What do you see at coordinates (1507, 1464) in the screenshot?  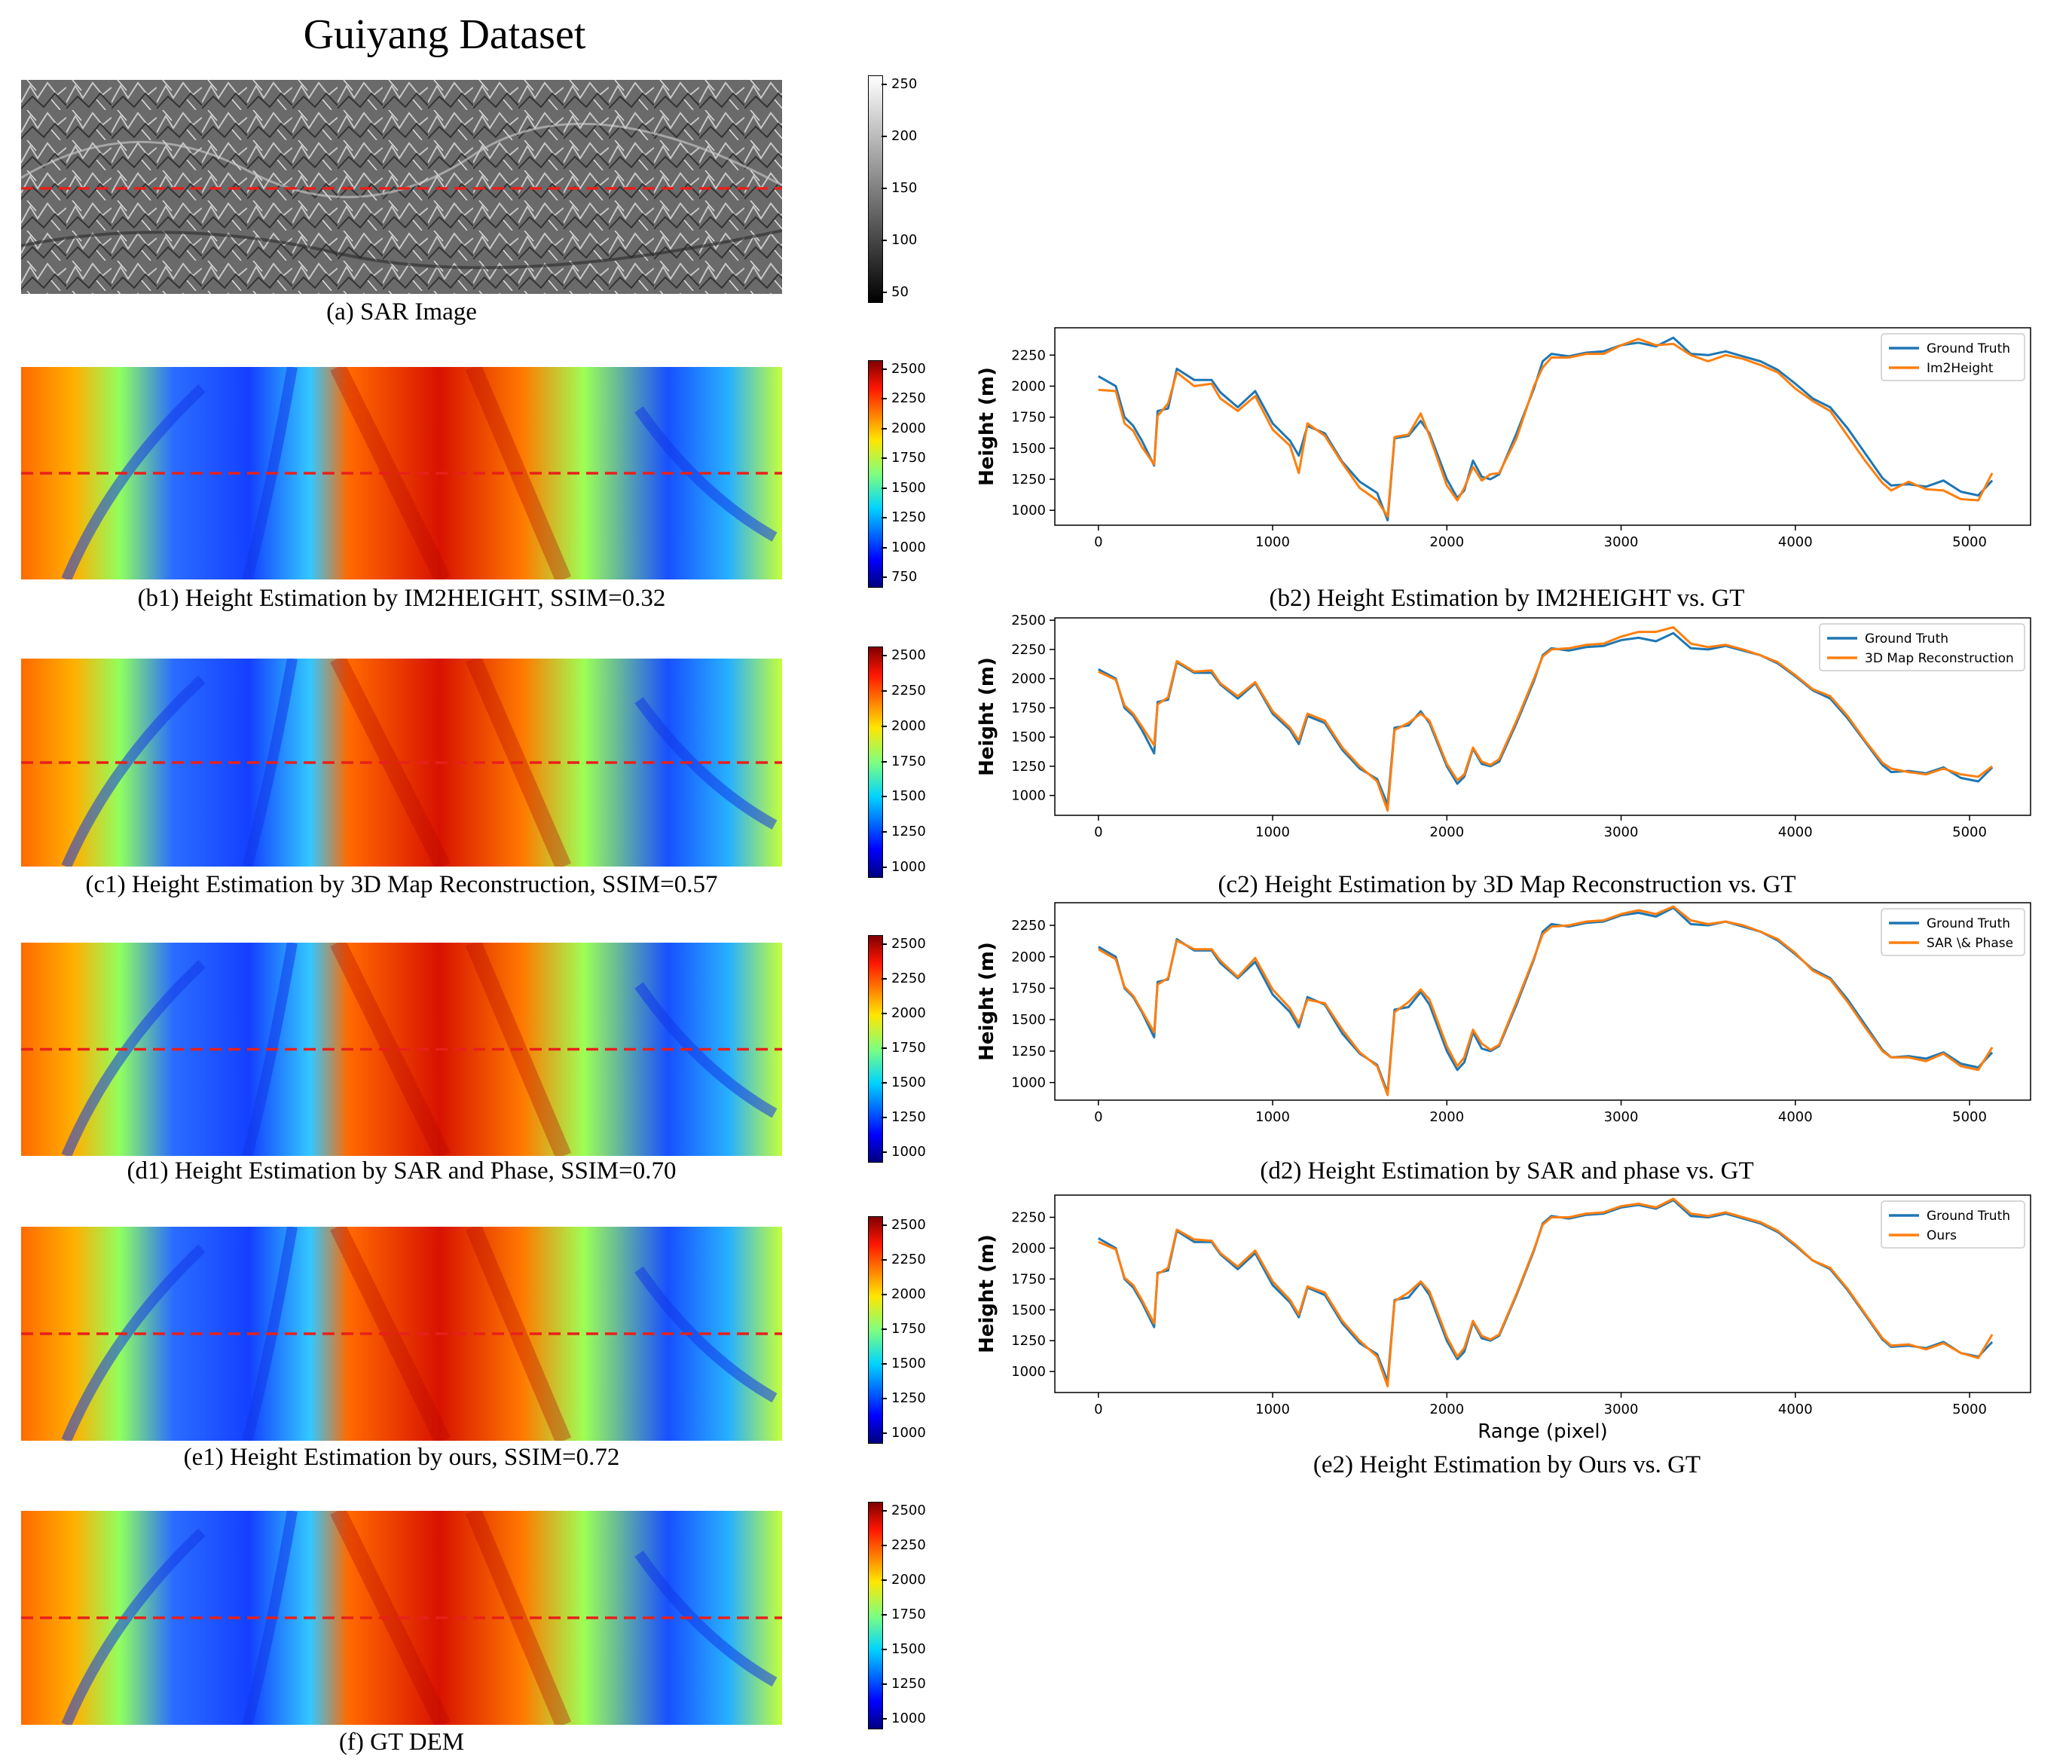 I see `chart-caption-3: (e2) Height Estimation by Ours vs. GT` at bounding box center [1507, 1464].